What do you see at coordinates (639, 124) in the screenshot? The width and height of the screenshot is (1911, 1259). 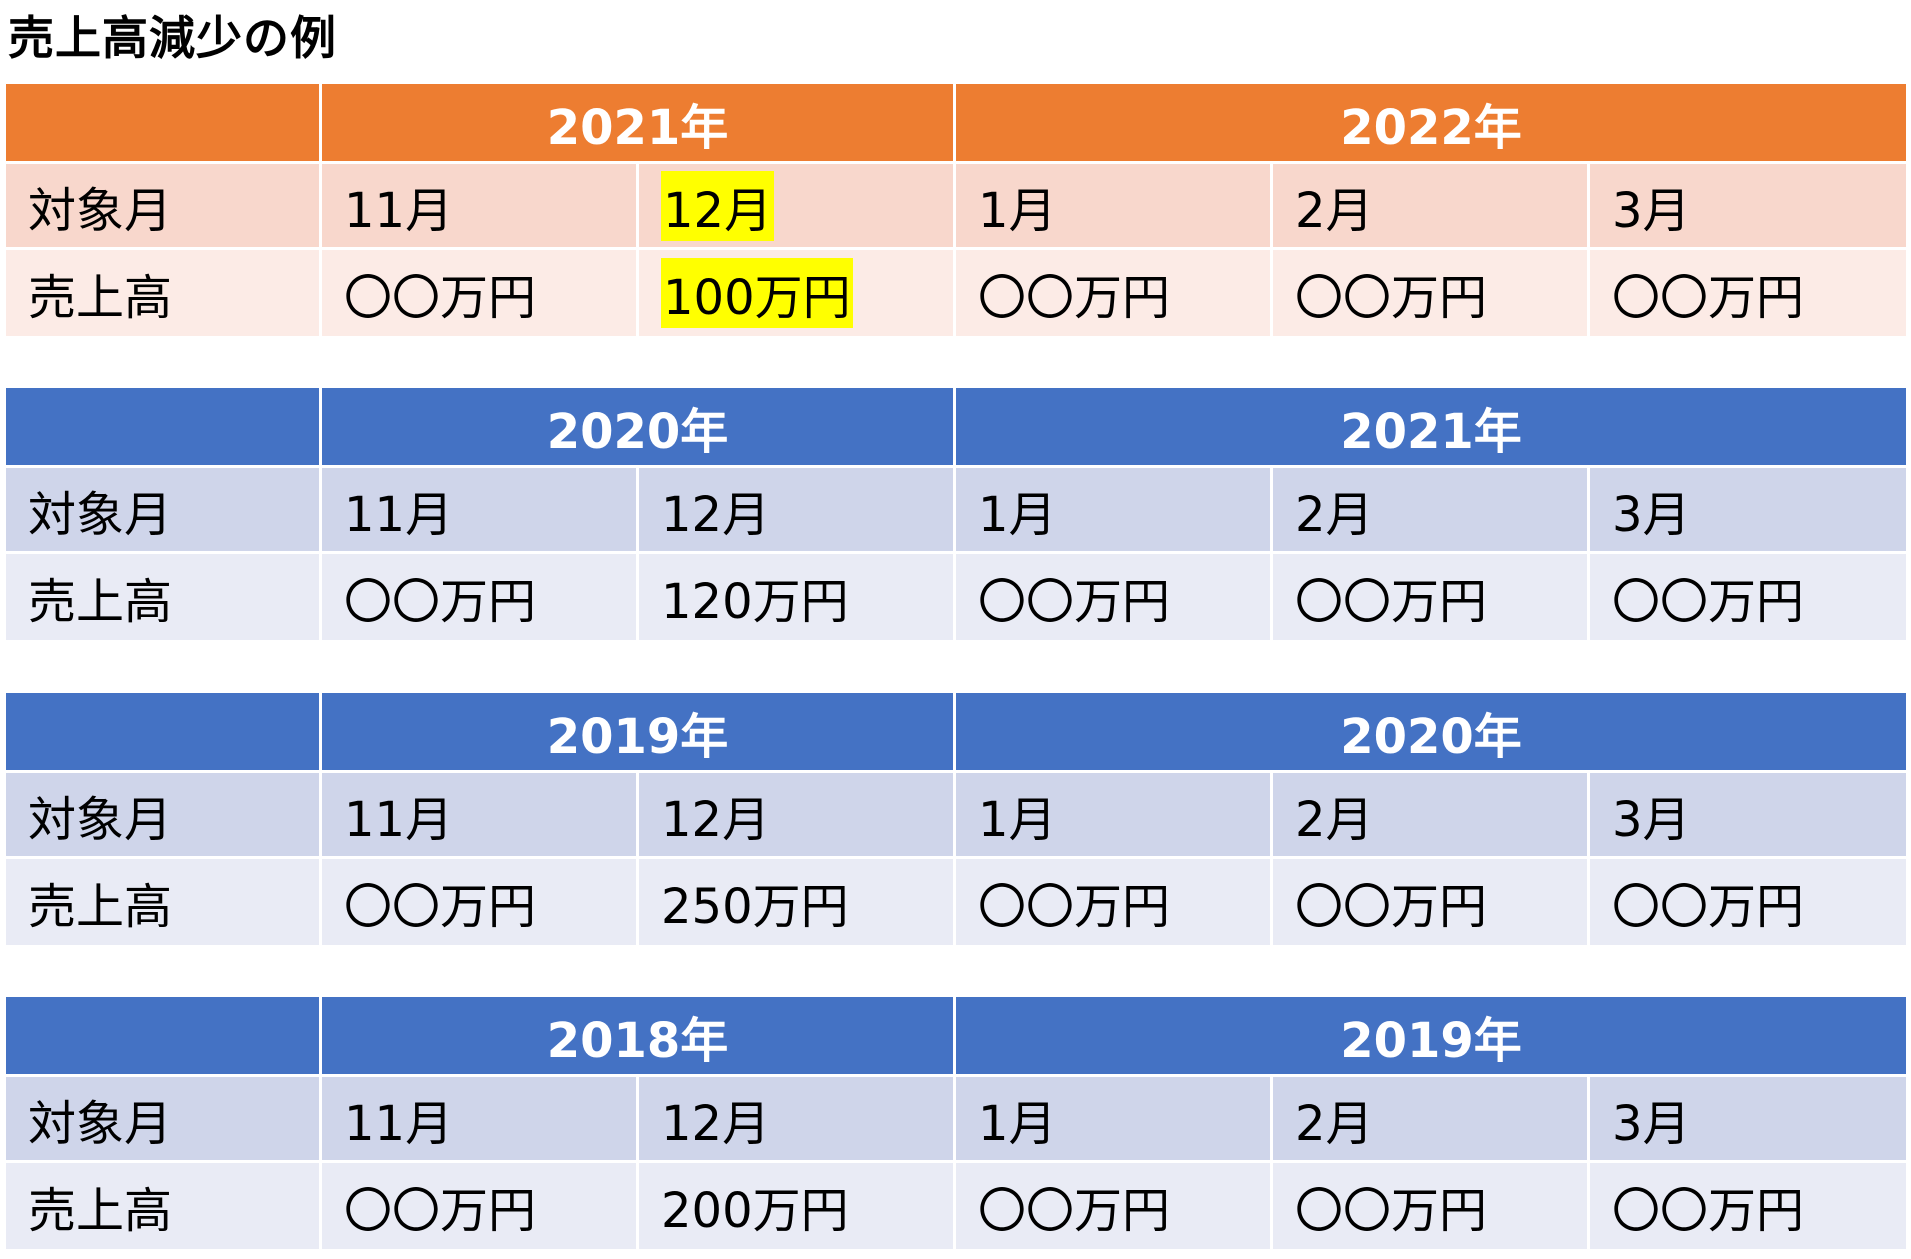 I see `year-header-left: 2021年` at bounding box center [639, 124].